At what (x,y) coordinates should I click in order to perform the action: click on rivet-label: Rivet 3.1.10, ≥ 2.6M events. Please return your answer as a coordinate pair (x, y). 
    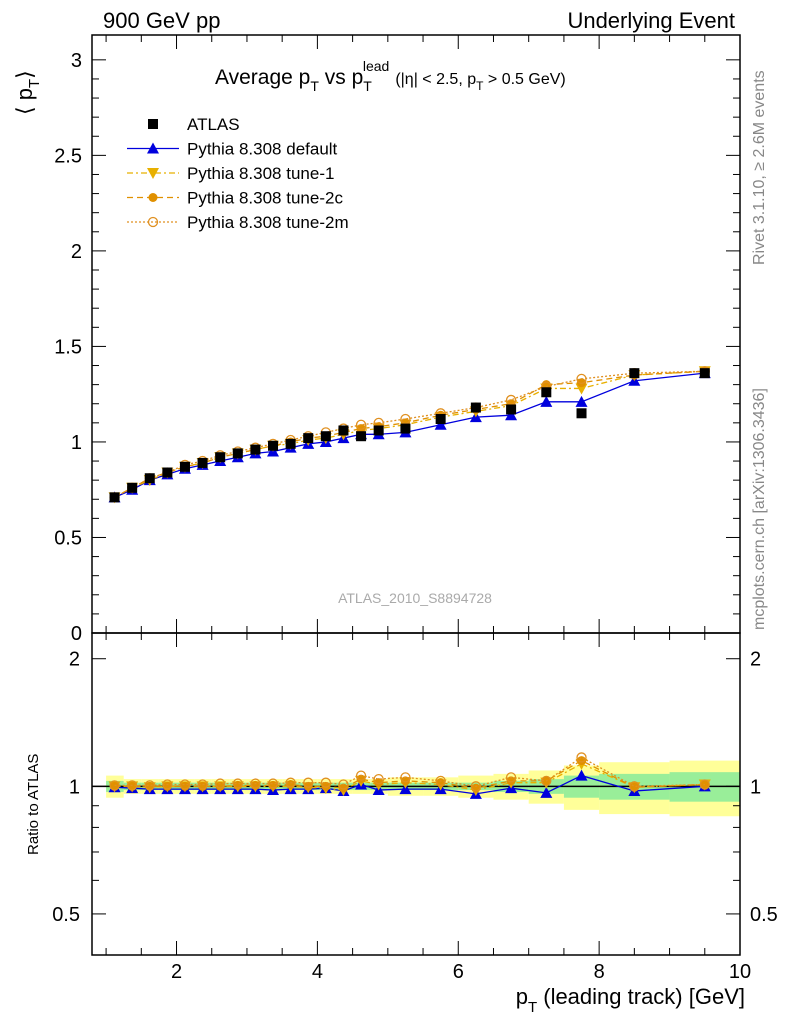
    Looking at the image, I should click on (759, 167).